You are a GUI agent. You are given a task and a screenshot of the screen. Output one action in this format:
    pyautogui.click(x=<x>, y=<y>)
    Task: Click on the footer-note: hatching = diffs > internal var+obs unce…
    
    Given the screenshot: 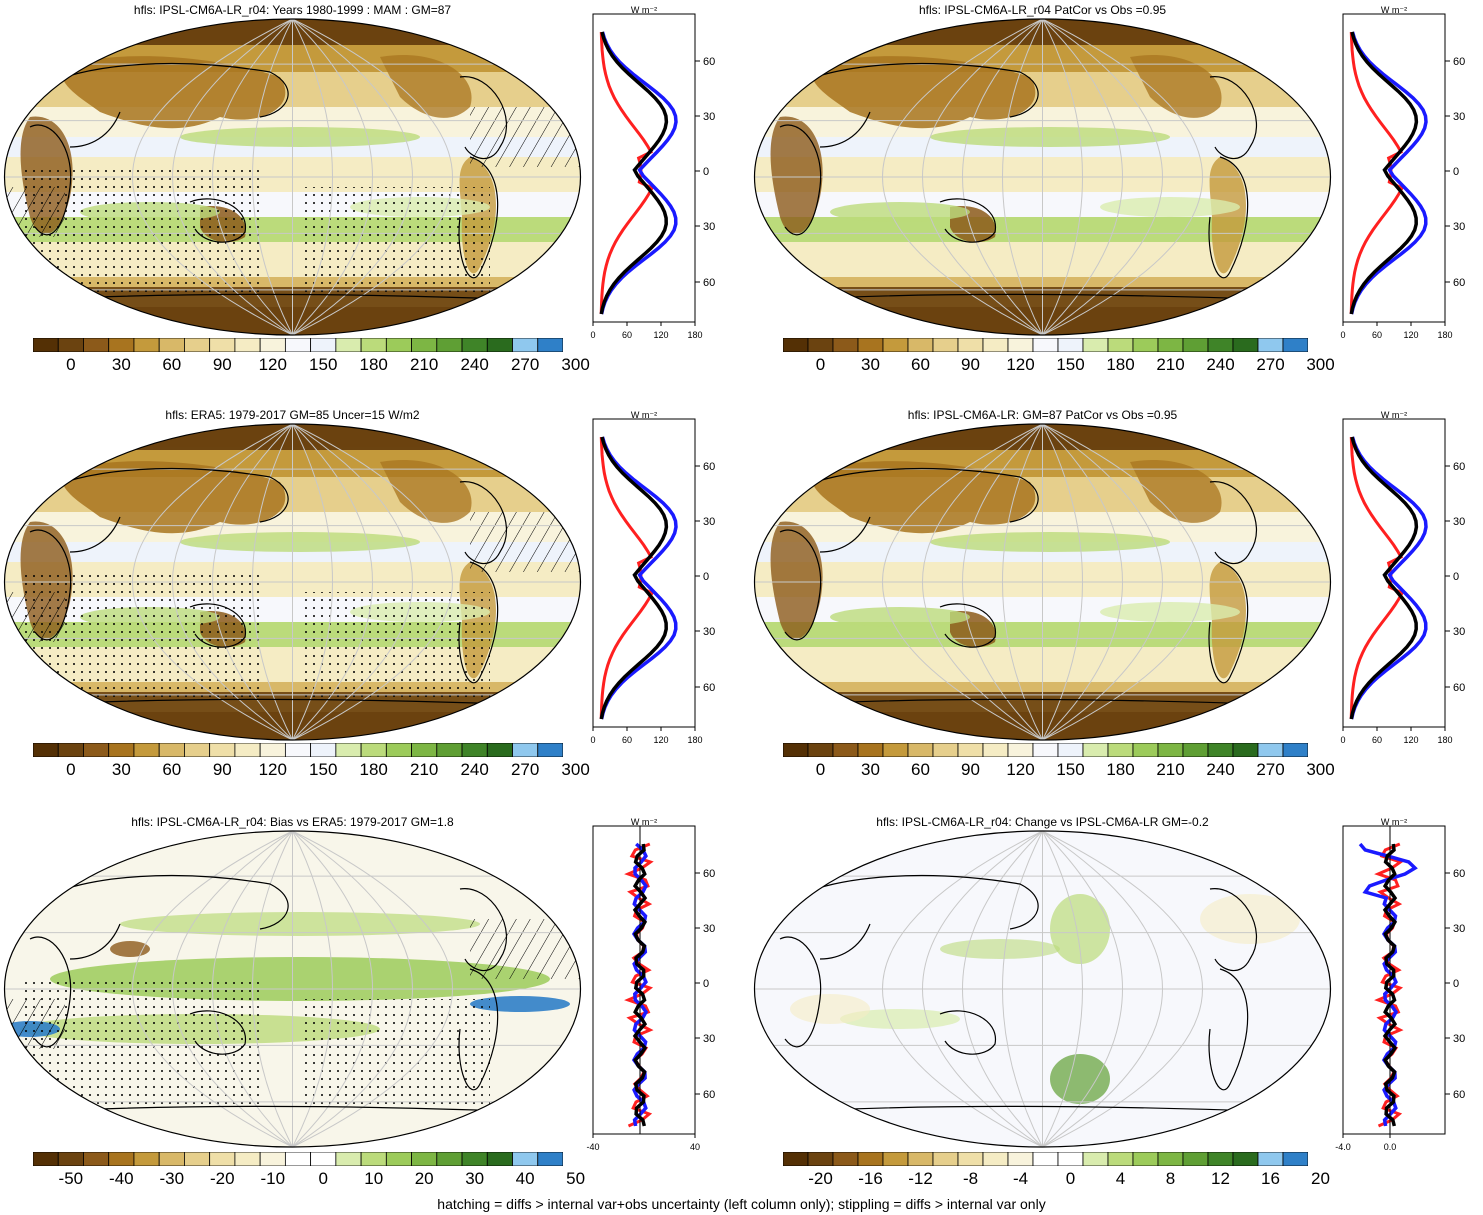 What is the action you would take?
    pyautogui.click(x=741, y=1204)
    